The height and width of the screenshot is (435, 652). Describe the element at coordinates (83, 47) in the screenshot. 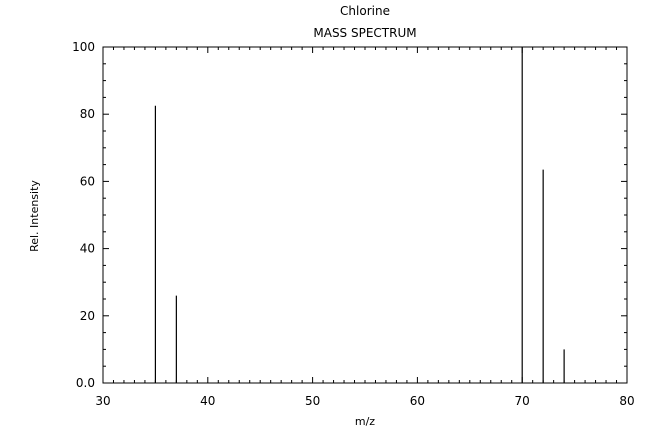

I see `y-tick-label: 100` at that location.